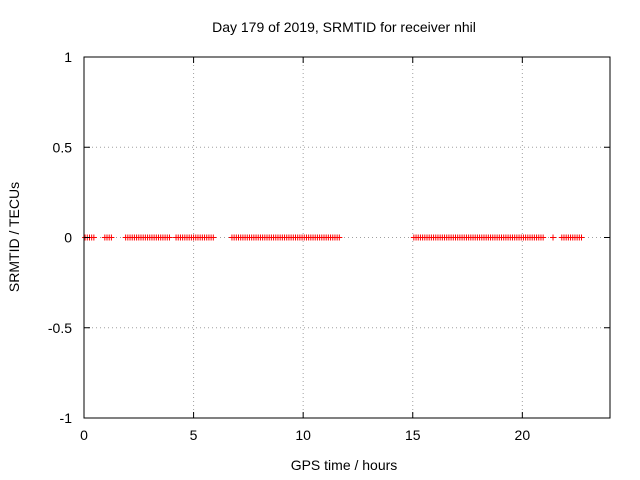  Describe the element at coordinates (68, 238) in the screenshot. I see `y-tick-label: 0` at that location.